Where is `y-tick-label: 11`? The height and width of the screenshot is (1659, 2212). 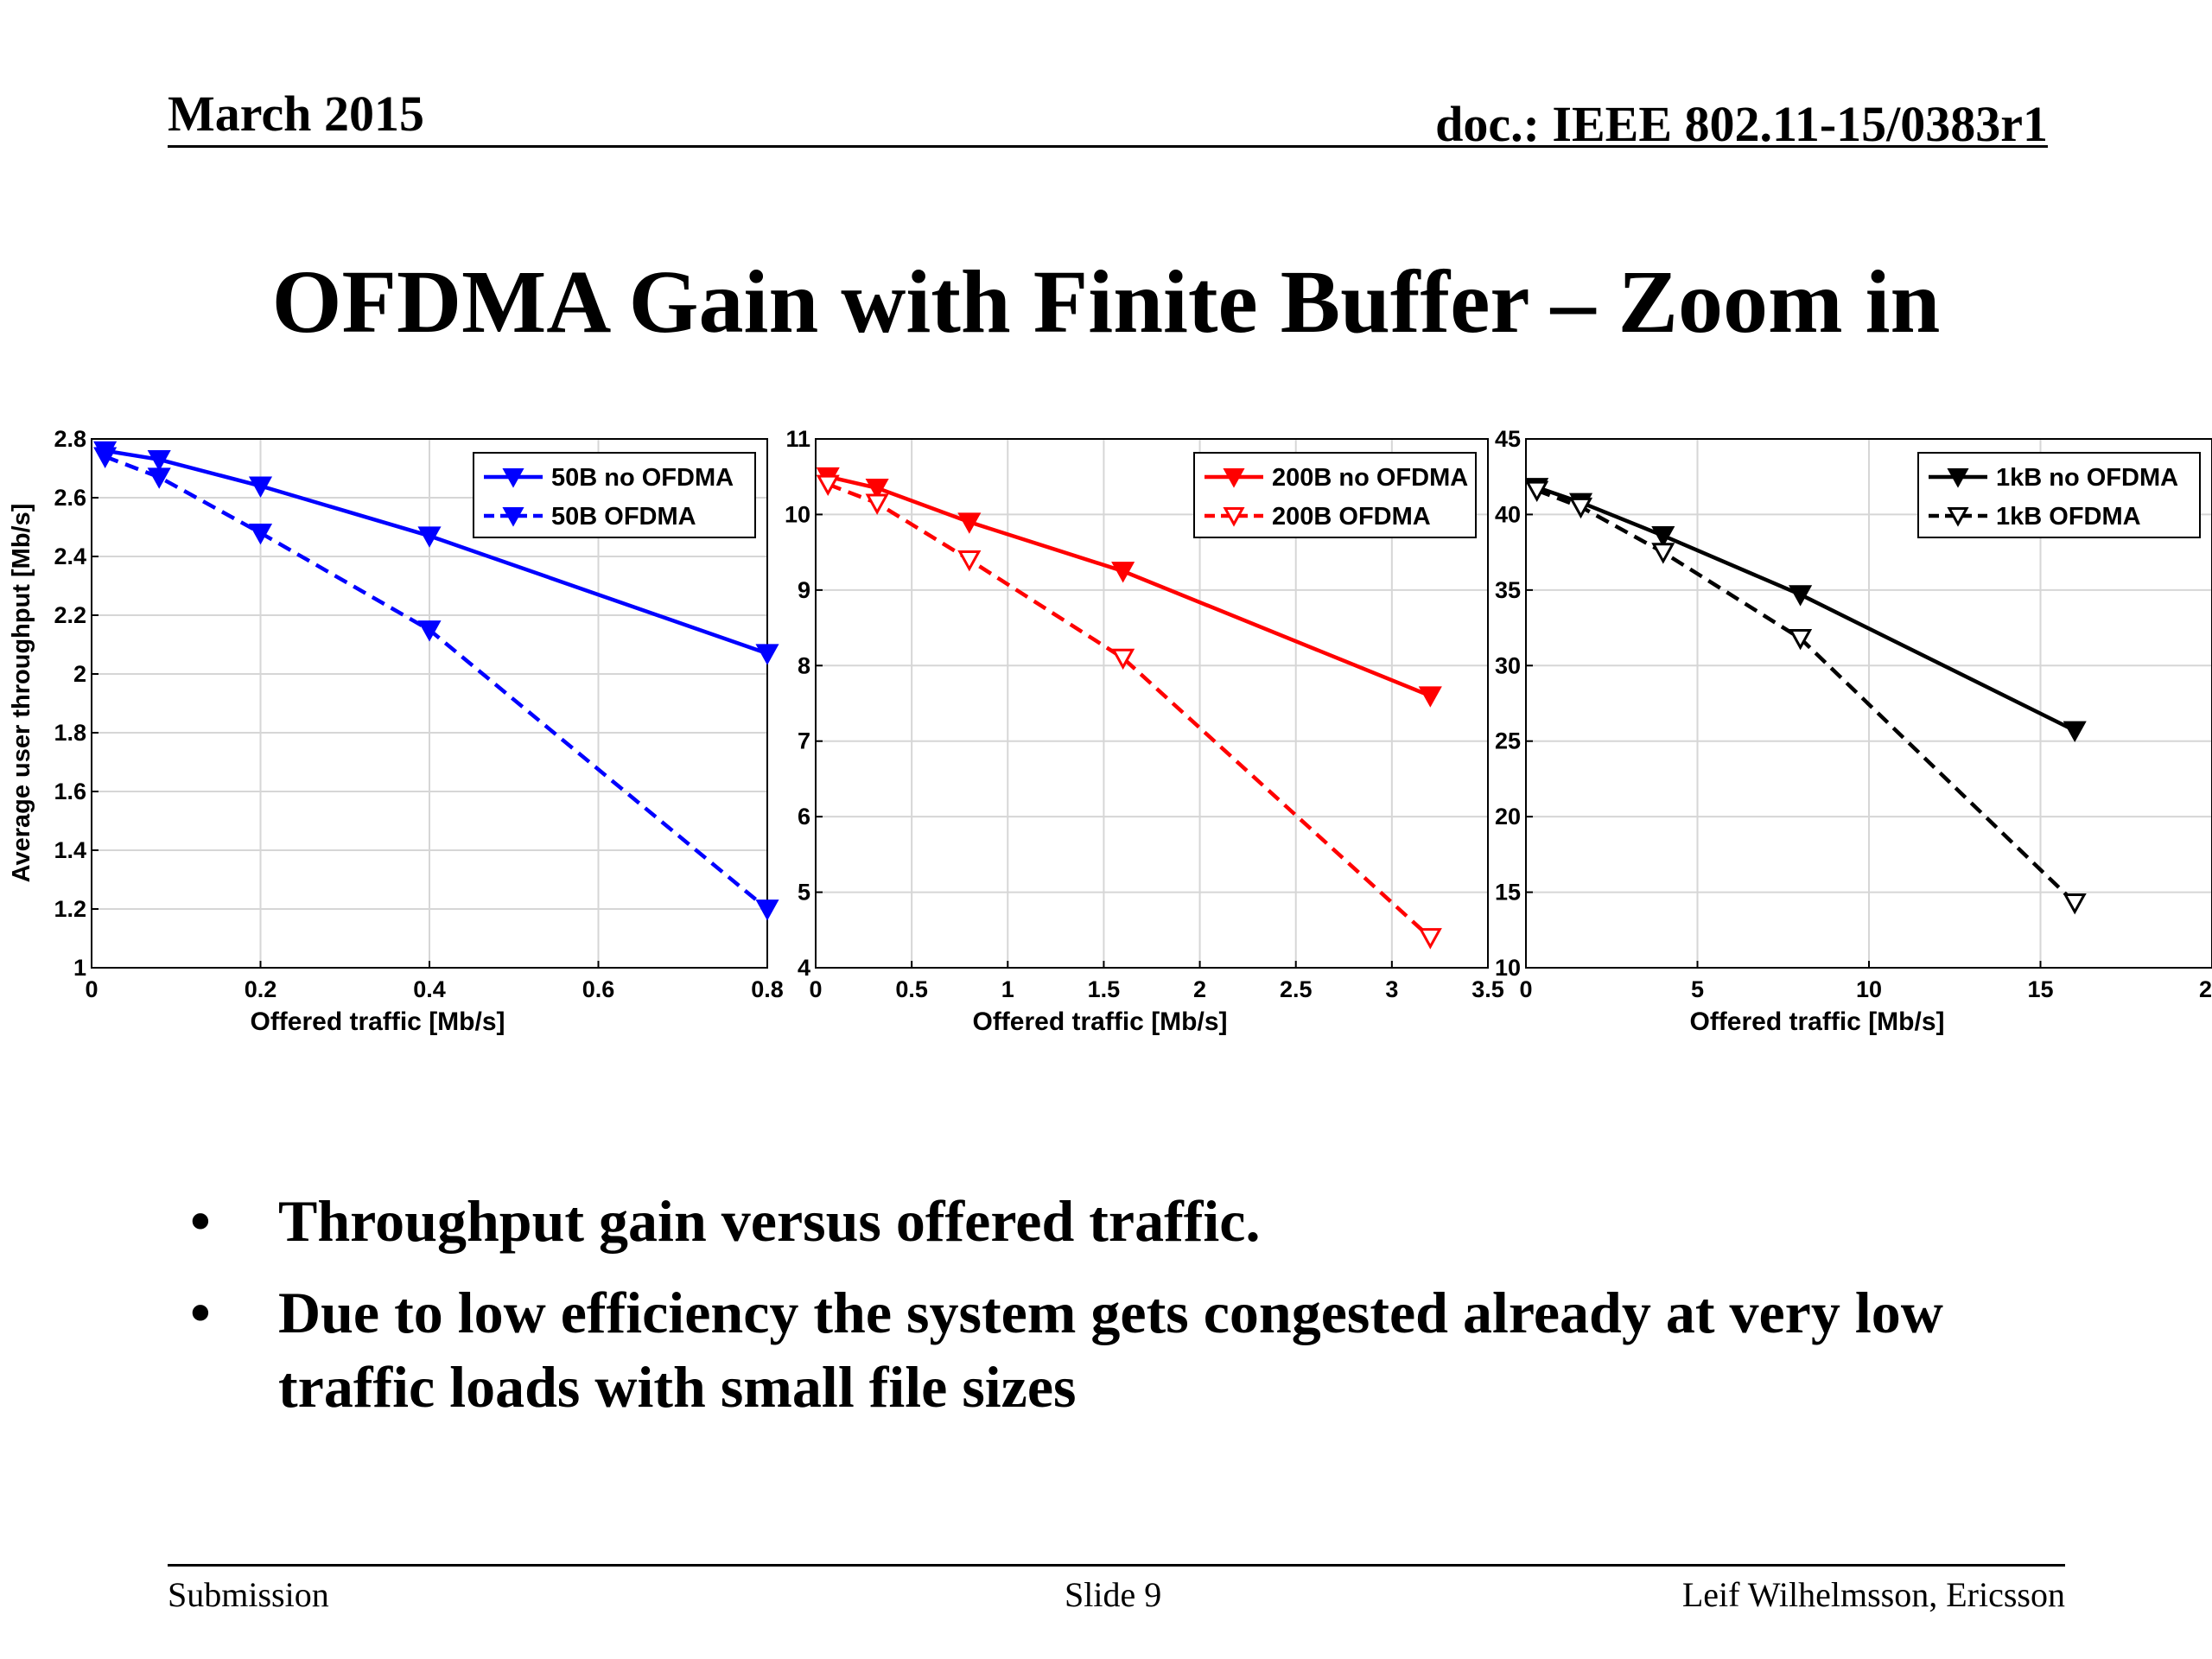 y-tick-label: 11 is located at coordinates (797, 439).